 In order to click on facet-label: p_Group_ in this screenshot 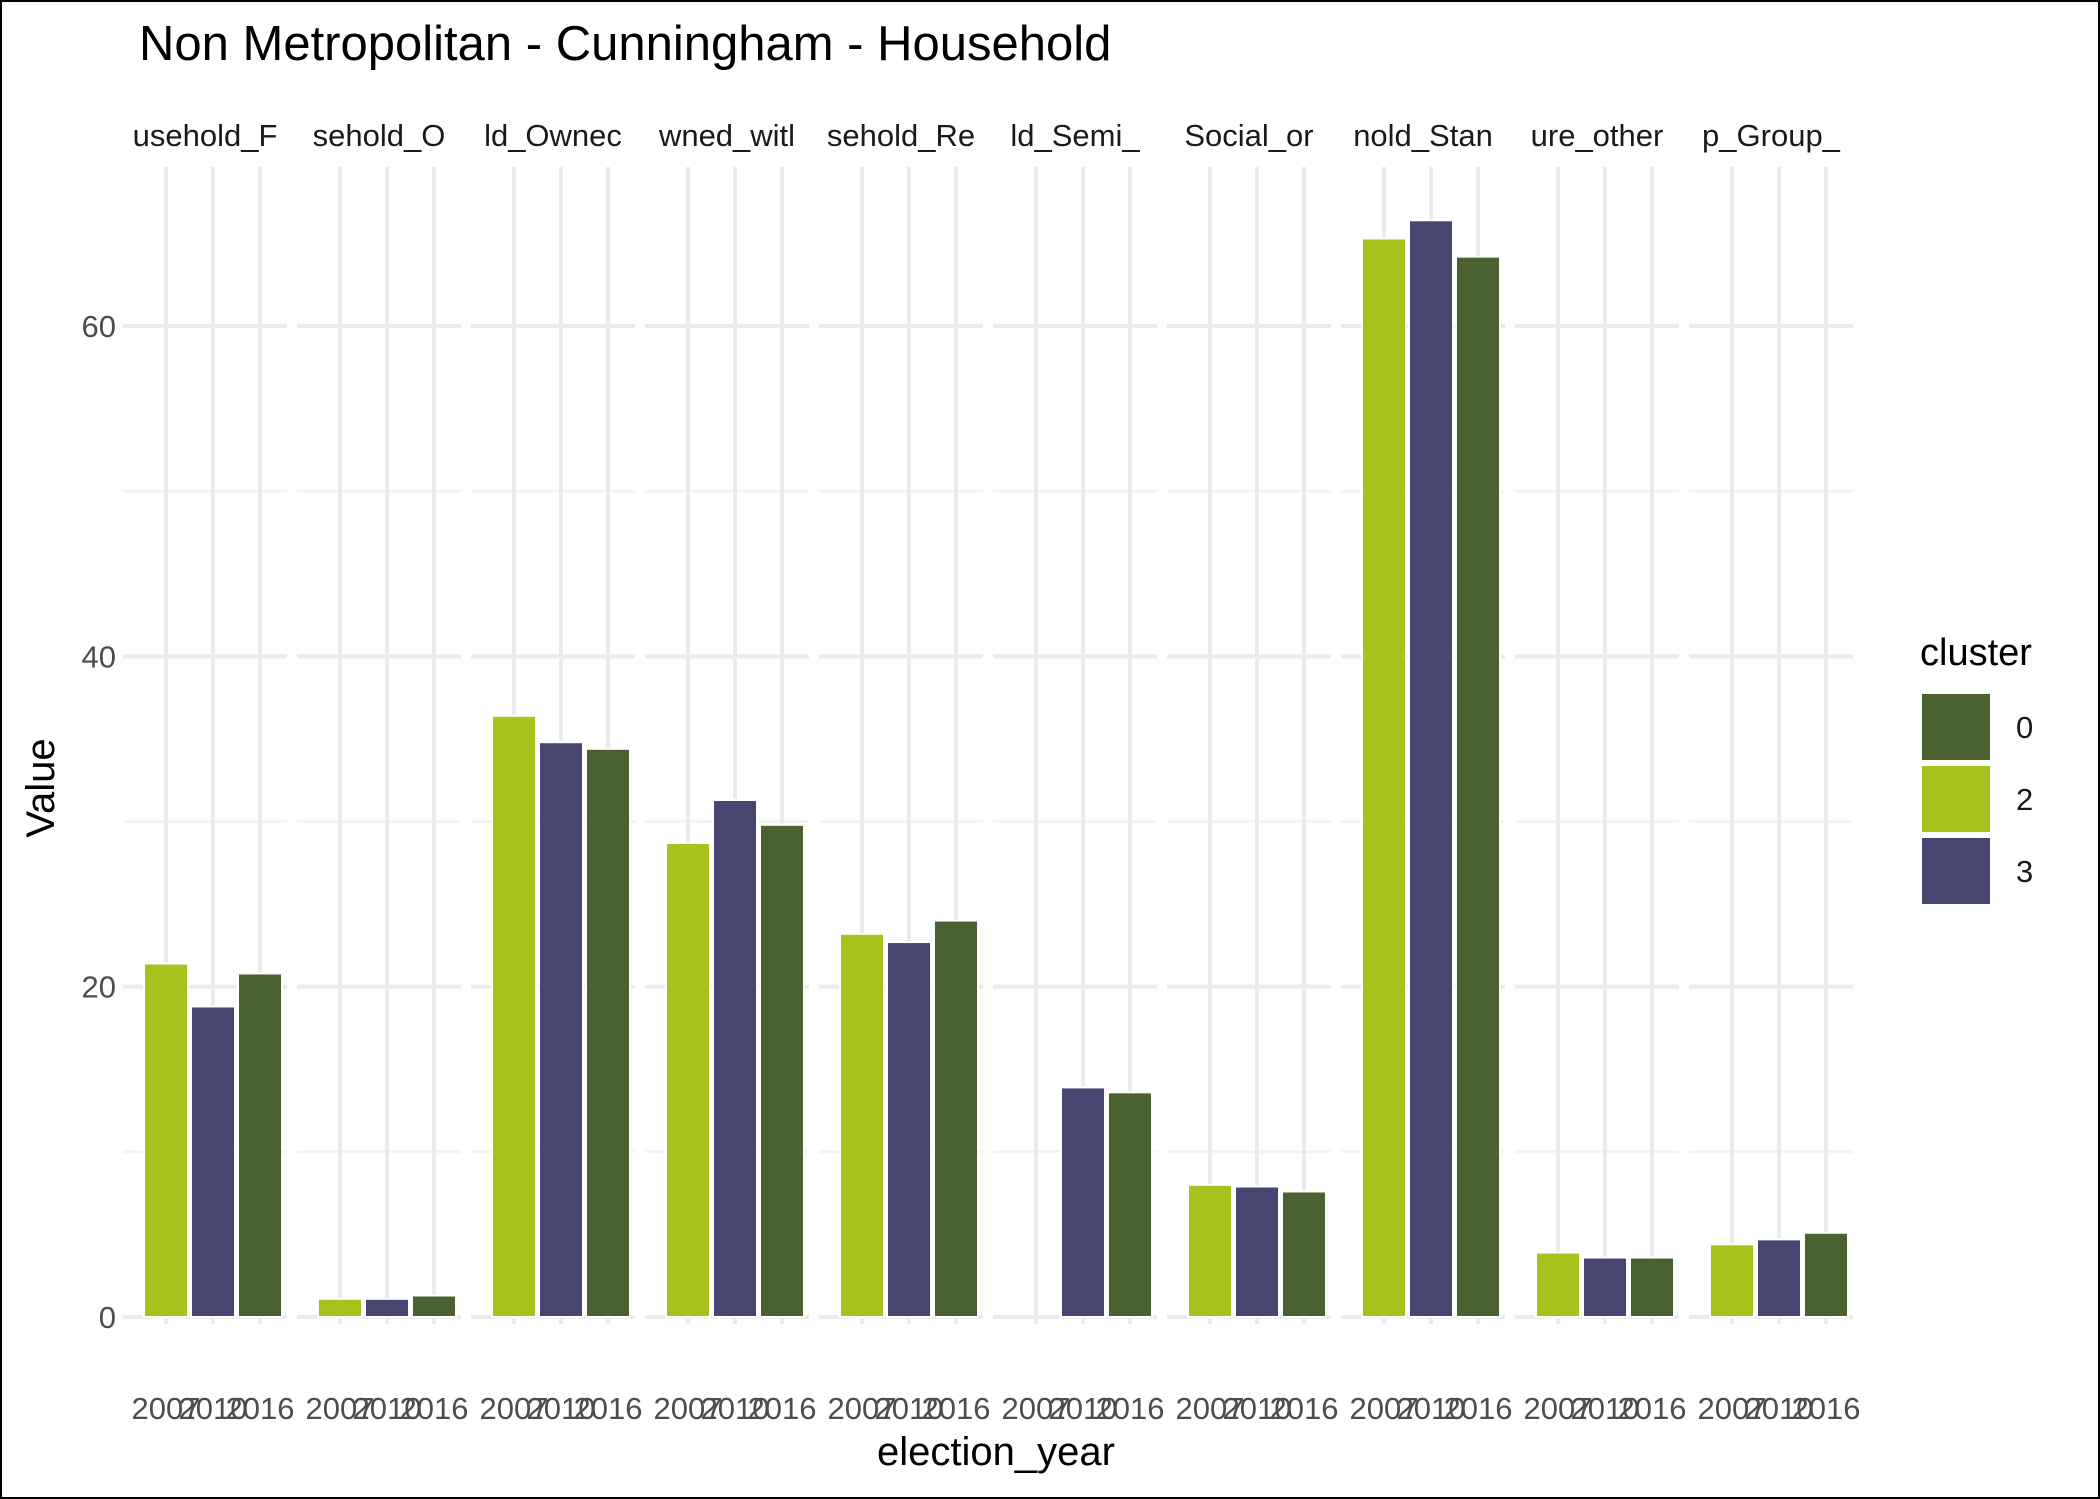, I will do `click(1771, 135)`.